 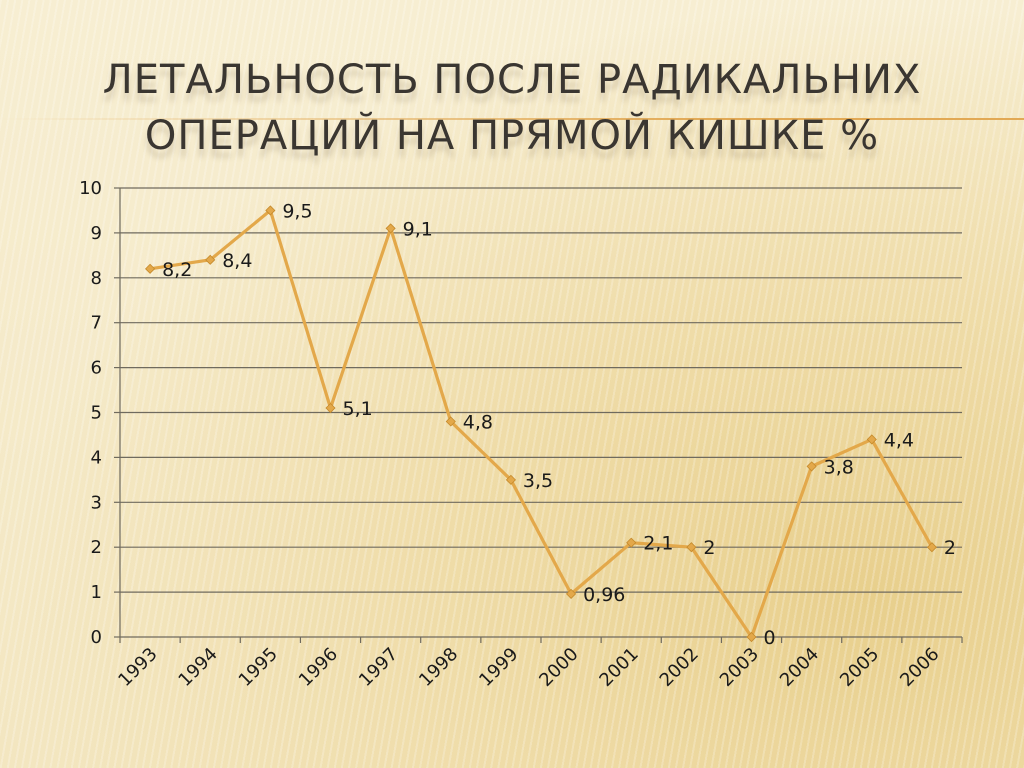 I want to click on data-point-2004, so click(x=811, y=466).